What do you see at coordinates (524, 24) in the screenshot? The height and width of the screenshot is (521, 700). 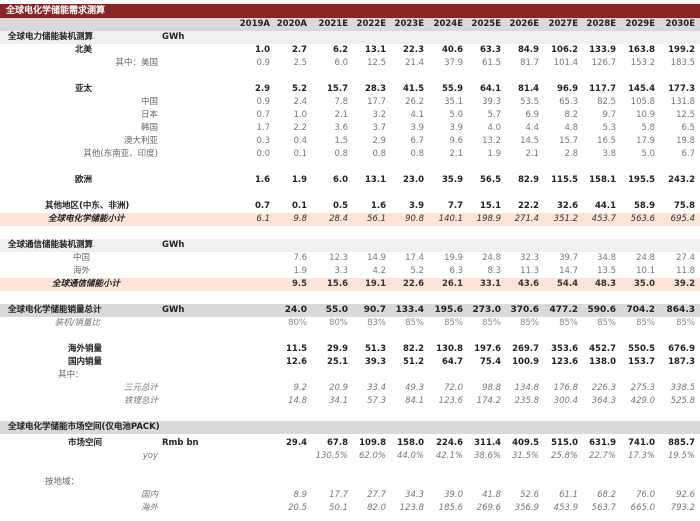 I see `column-header: 2026E` at bounding box center [524, 24].